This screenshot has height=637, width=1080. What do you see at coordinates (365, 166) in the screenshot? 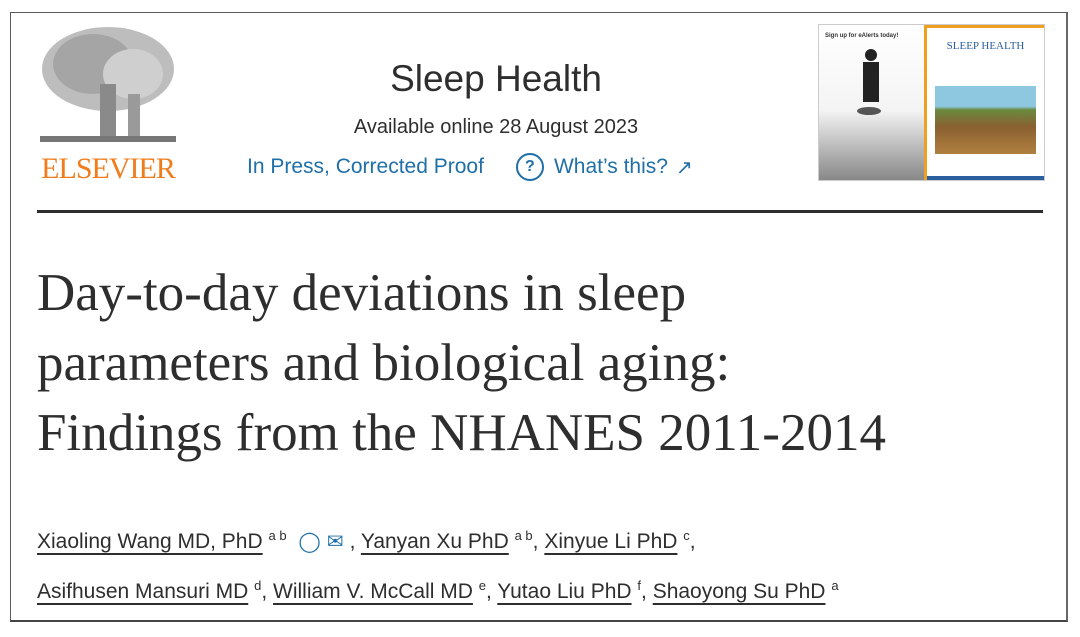
I see `in-press-link: In Press, Corrected Proof` at bounding box center [365, 166].